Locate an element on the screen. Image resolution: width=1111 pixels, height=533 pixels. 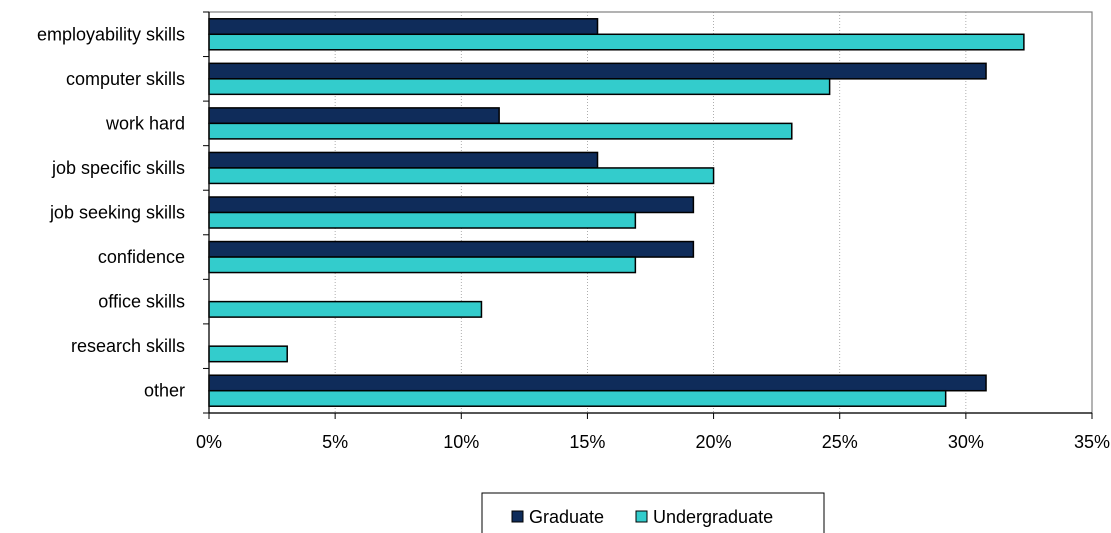
bar-undergraduate-work-hard is located at coordinates (500, 131).